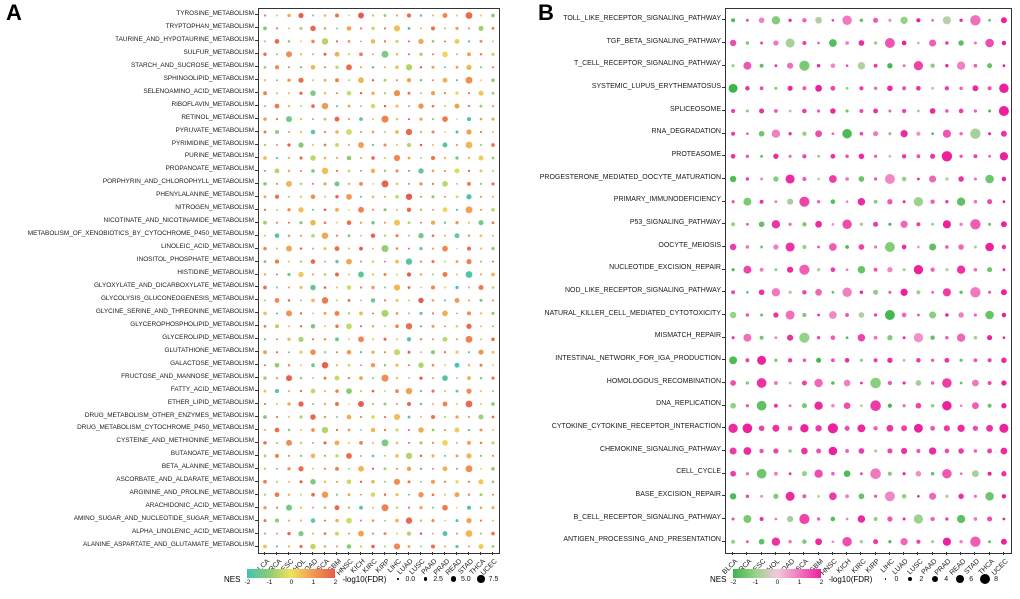 The image size is (1020, 599). Describe the element at coordinates (630, 177) in the screenshot. I see `row-label: PROGESTERONE_MEDIATED_OOCYTE_MATURATION` at that location.